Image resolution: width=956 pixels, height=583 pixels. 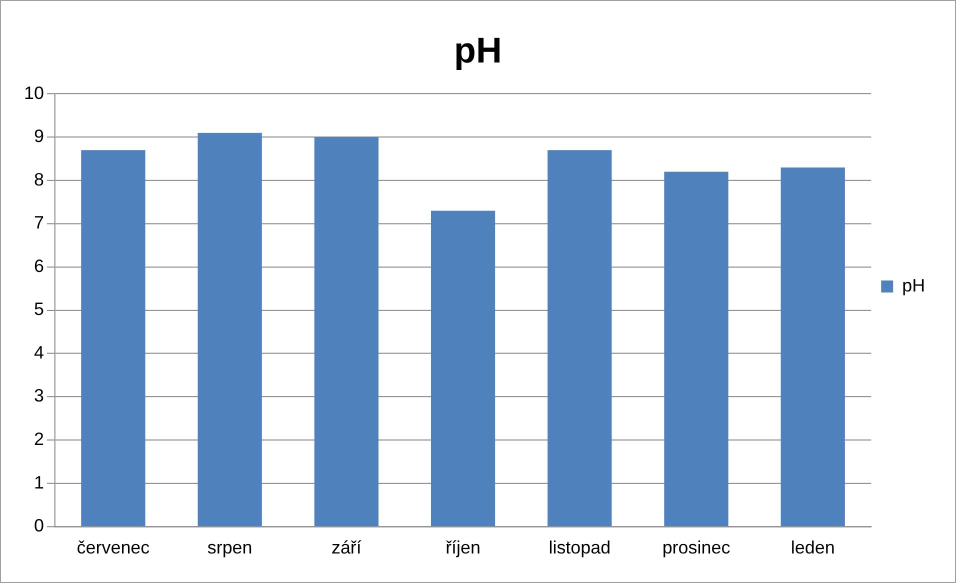 What do you see at coordinates (34, 92) in the screenshot?
I see `y-tick-label: 10` at bounding box center [34, 92].